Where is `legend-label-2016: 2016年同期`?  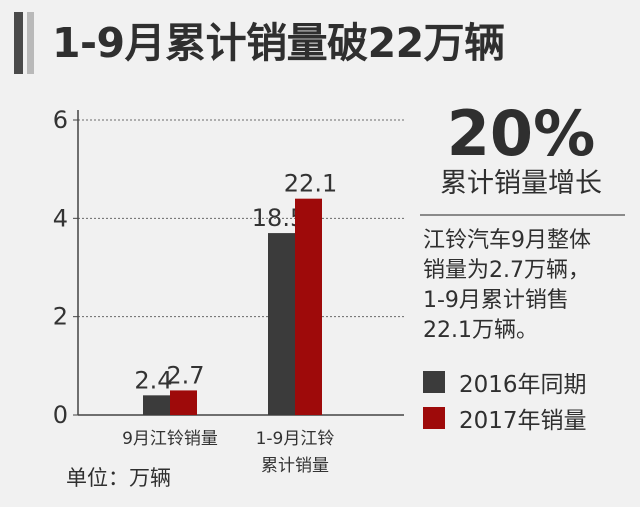 legend-label-2016: 2016年同期 is located at coordinates (523, 385).